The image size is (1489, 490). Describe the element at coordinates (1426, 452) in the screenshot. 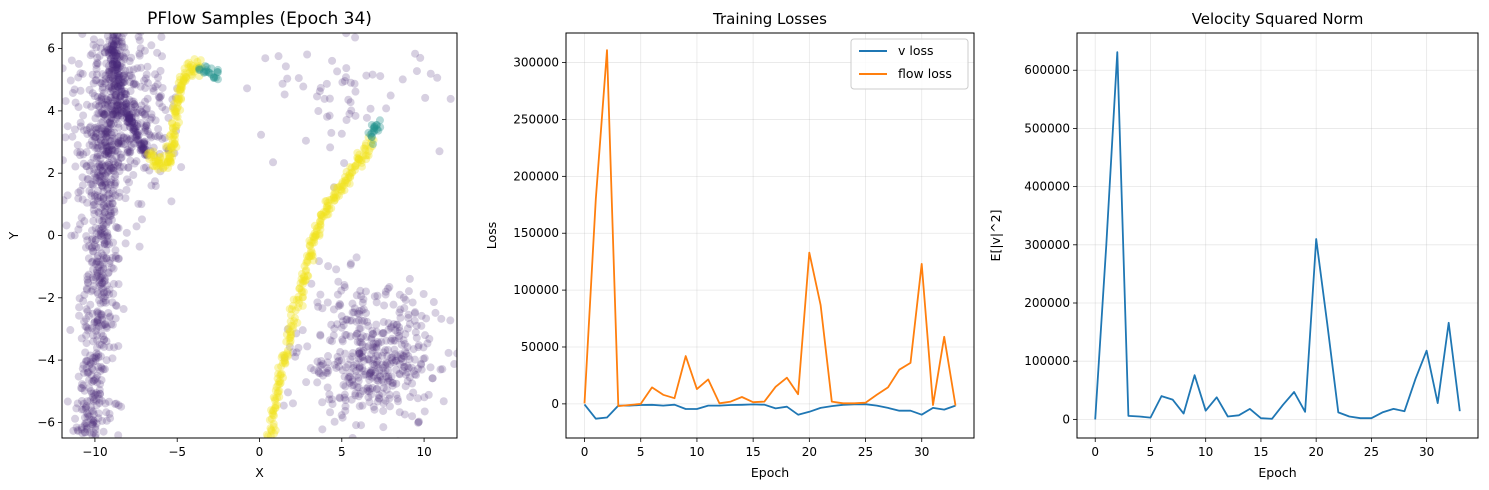

I see `x-tick-label: 30` at that location.